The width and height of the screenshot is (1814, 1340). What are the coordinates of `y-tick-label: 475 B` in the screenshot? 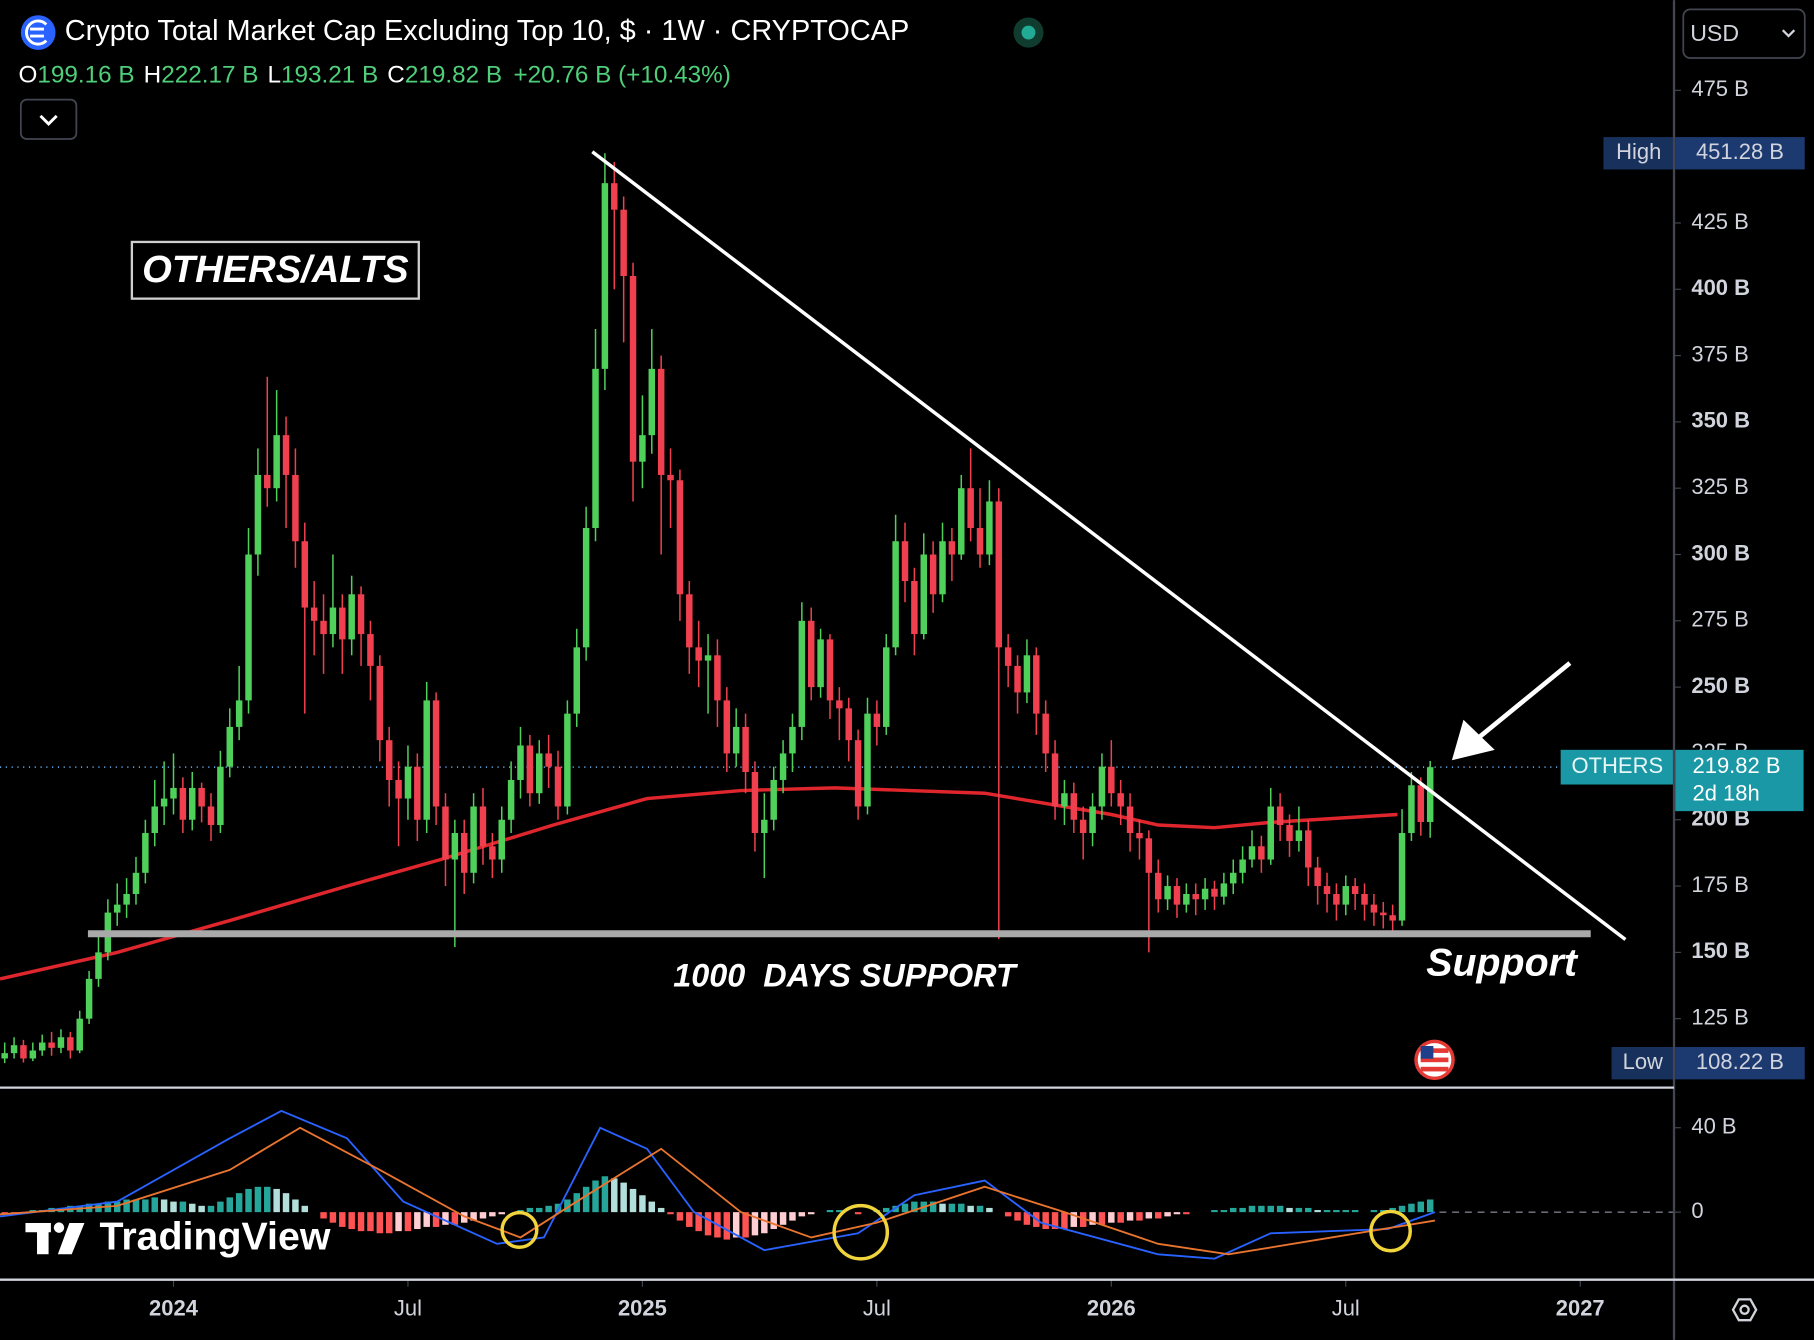 It's located at (1719, 88).